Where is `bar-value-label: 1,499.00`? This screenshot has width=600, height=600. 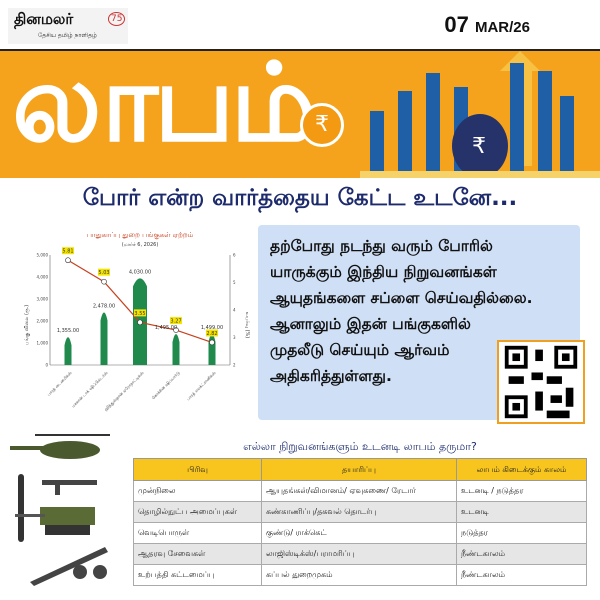
bar-value-label: 1,499.00 is located at coordinates (212, 328).